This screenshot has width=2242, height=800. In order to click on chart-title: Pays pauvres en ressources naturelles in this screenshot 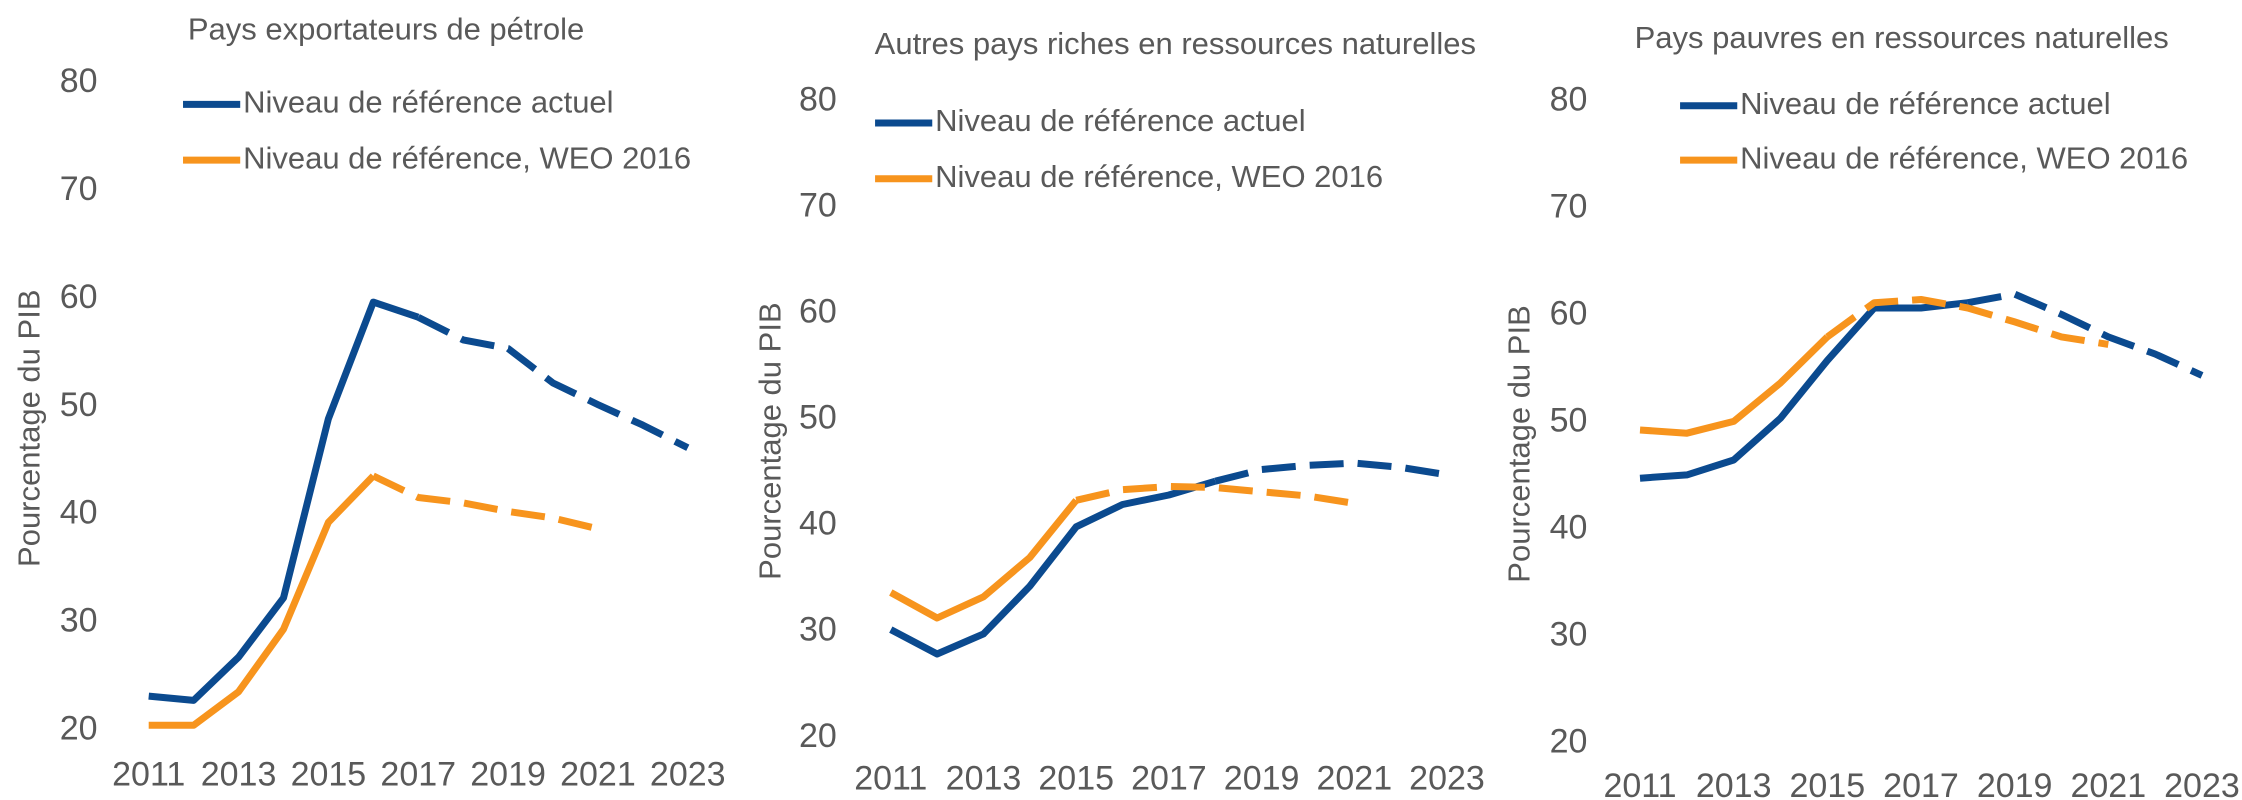, I will do `click(1902, 37)`.